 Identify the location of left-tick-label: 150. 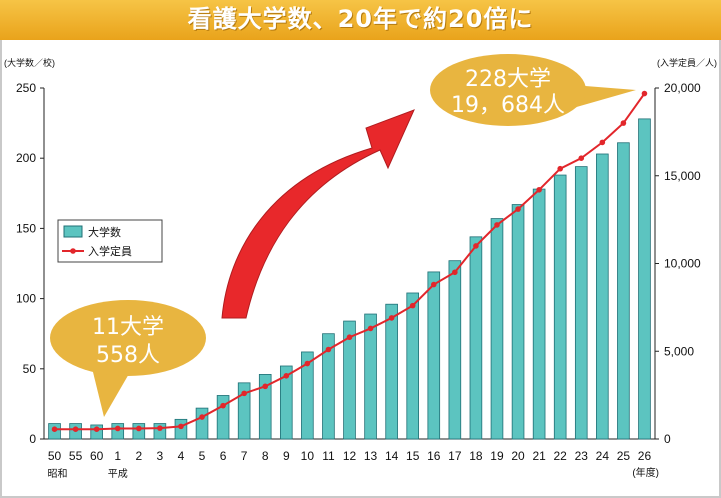
(26, 228).